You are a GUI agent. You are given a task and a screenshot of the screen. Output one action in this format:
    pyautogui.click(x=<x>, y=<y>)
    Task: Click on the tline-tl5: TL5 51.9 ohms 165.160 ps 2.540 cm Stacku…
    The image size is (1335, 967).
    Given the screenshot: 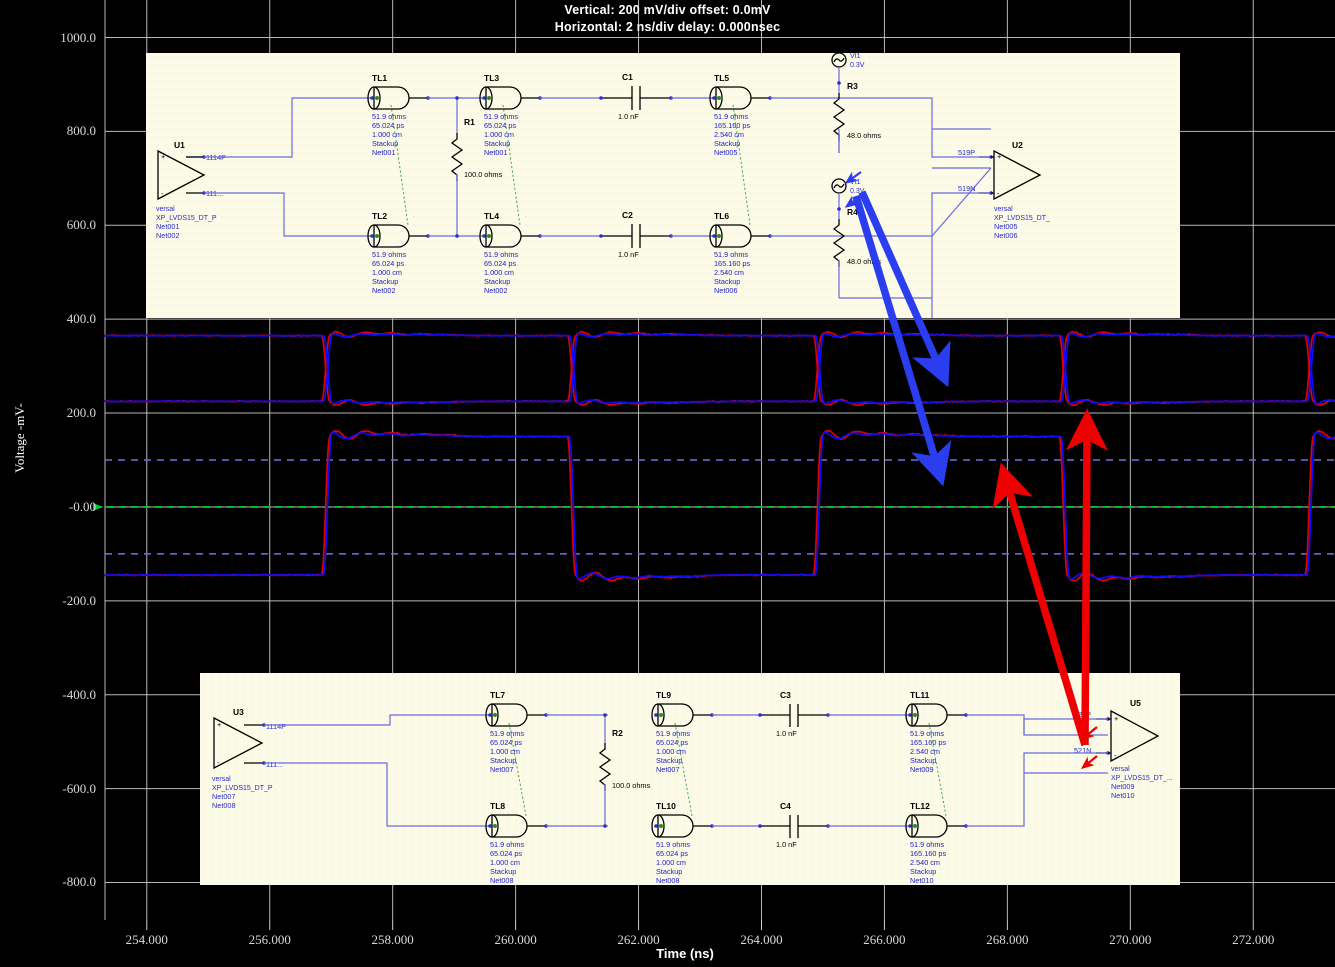 What is the action you would take?
    pyautogui.click(x=740, y=149)
    